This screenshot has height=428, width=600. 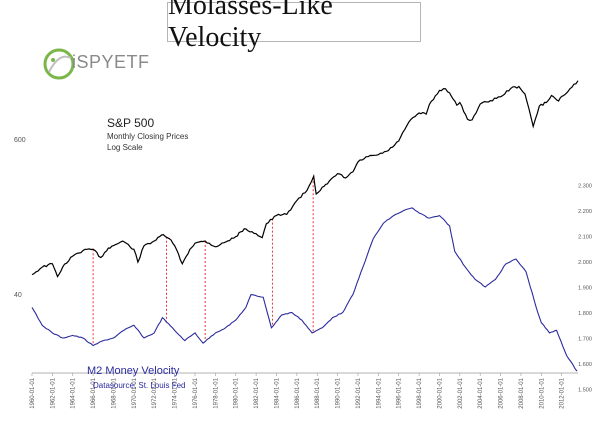 What do you see at coordinates (114, 392) in the screenshot?
I see `x-tick-label: 1968-01-01` at bounding box center [114, 392].